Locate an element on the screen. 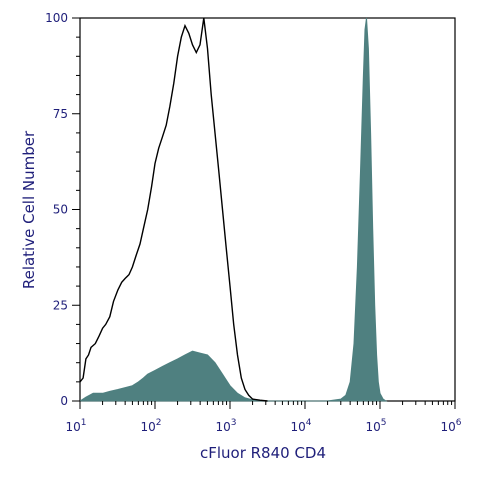  x-tick-label: 10⁴ is located at coordinates (300, 426).